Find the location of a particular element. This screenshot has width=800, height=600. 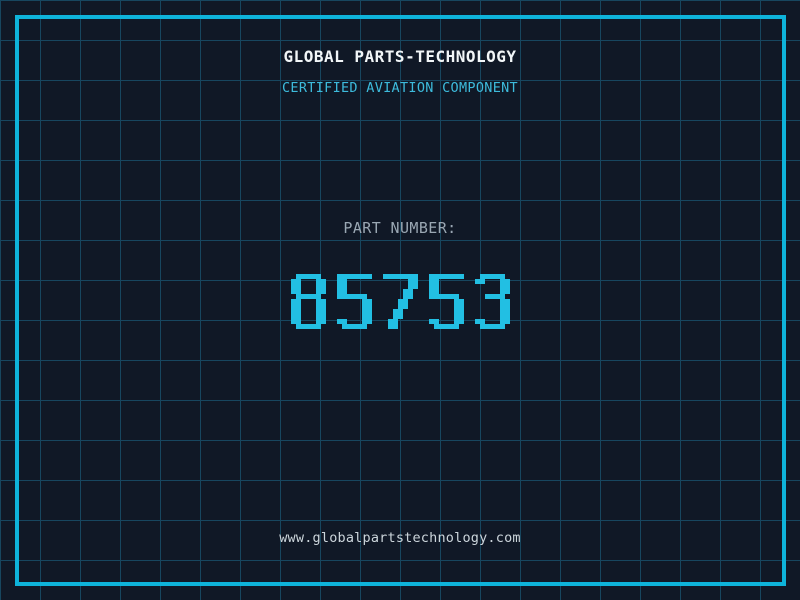

part-number-label: PART NUMBER: is located at coordinates (400, 228).